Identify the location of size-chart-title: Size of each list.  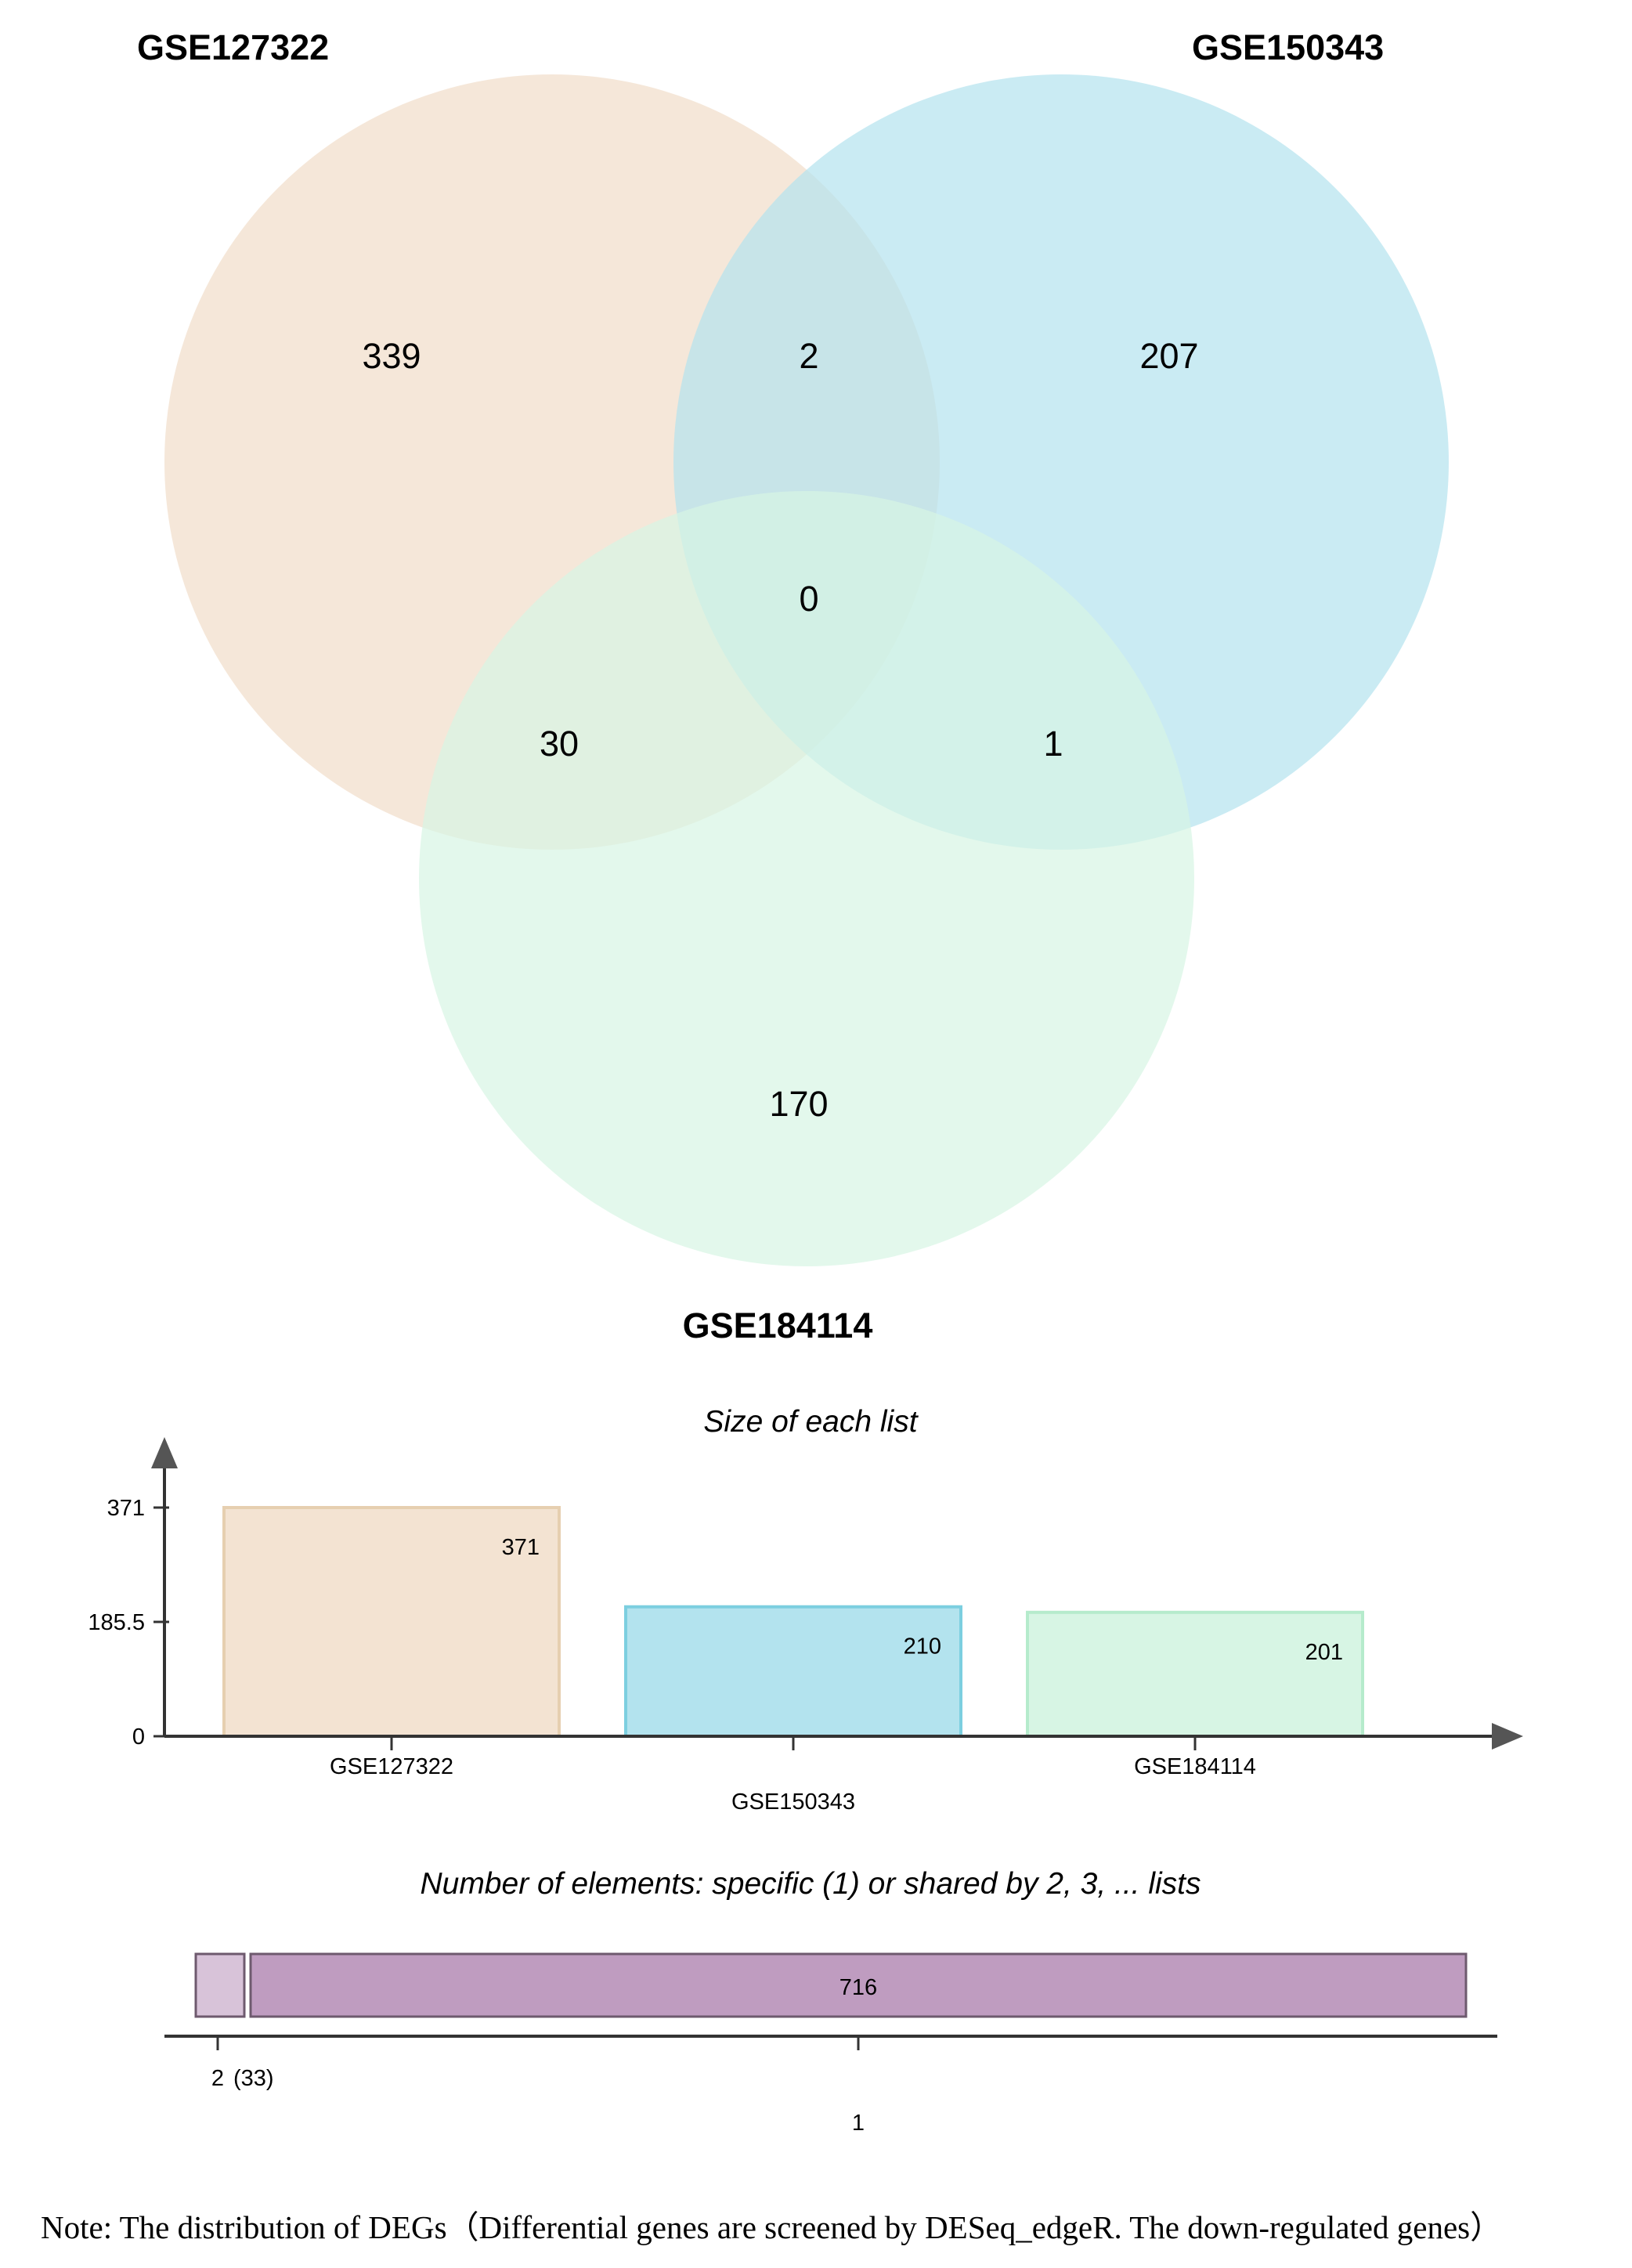
(811, 1422).